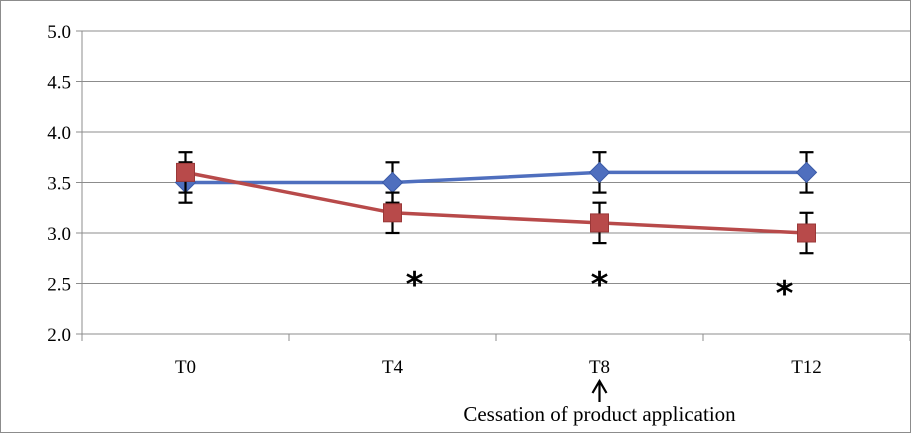  Describe the element at coordinates (599, 223) in the screenshot. I see `series-2-point-T8` at that location.